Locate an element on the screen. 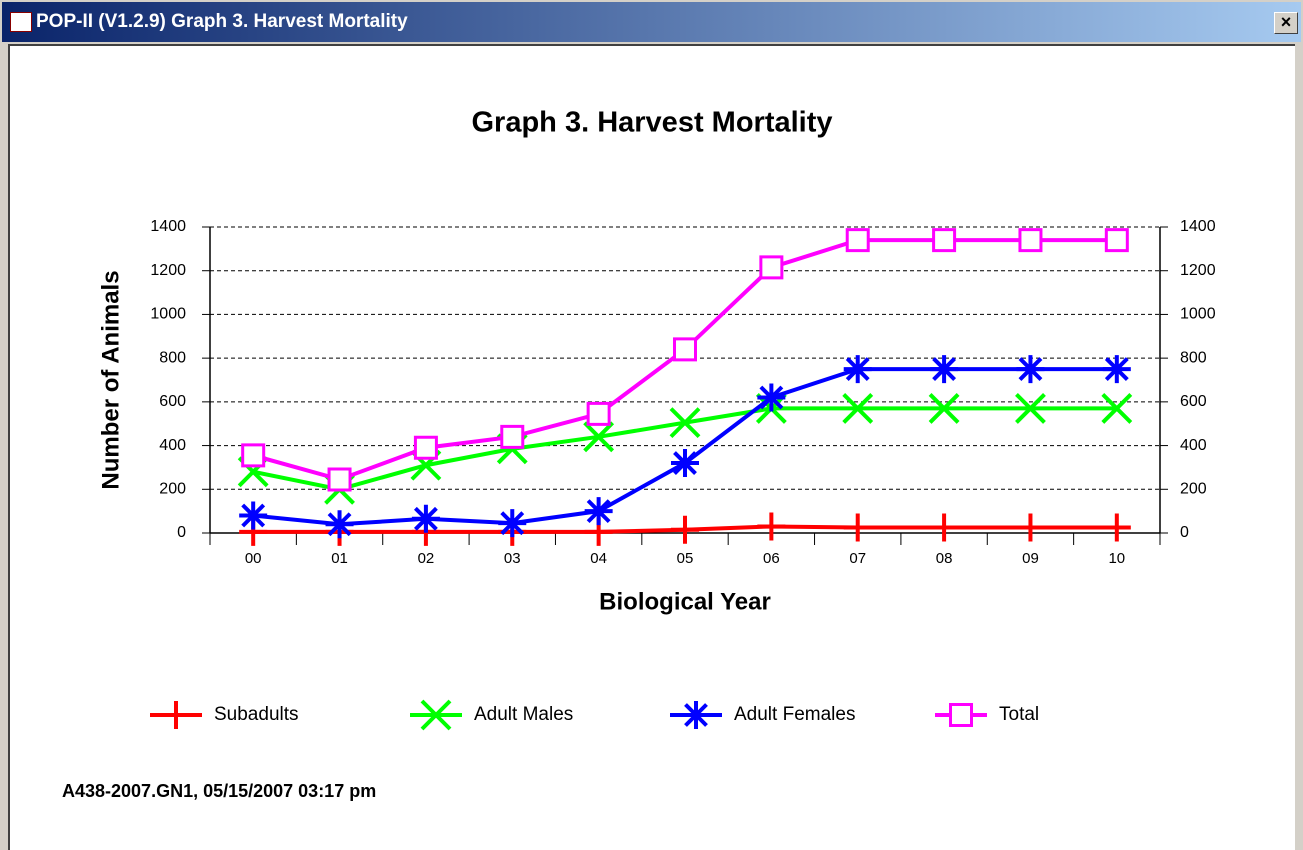 This screenshot has height=850, width=1303. y-tick-label: 400 is located at coordinates (172, 445).